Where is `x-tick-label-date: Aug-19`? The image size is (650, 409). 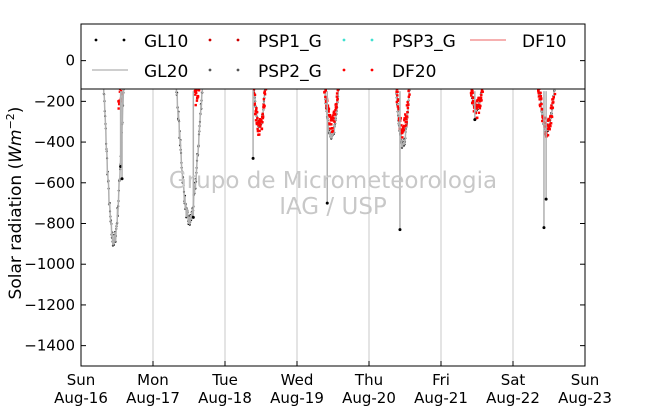
x-tick-label-date: Aug-19 is located at coordinates (297, 398).